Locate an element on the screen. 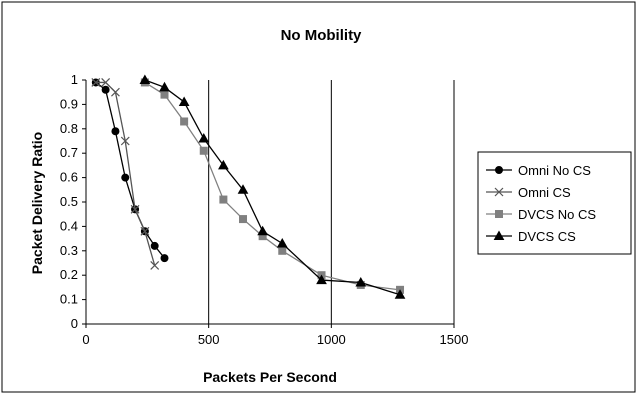 This screenshot has height=394, width=637. legend-box is located at coordinates (554, 203).